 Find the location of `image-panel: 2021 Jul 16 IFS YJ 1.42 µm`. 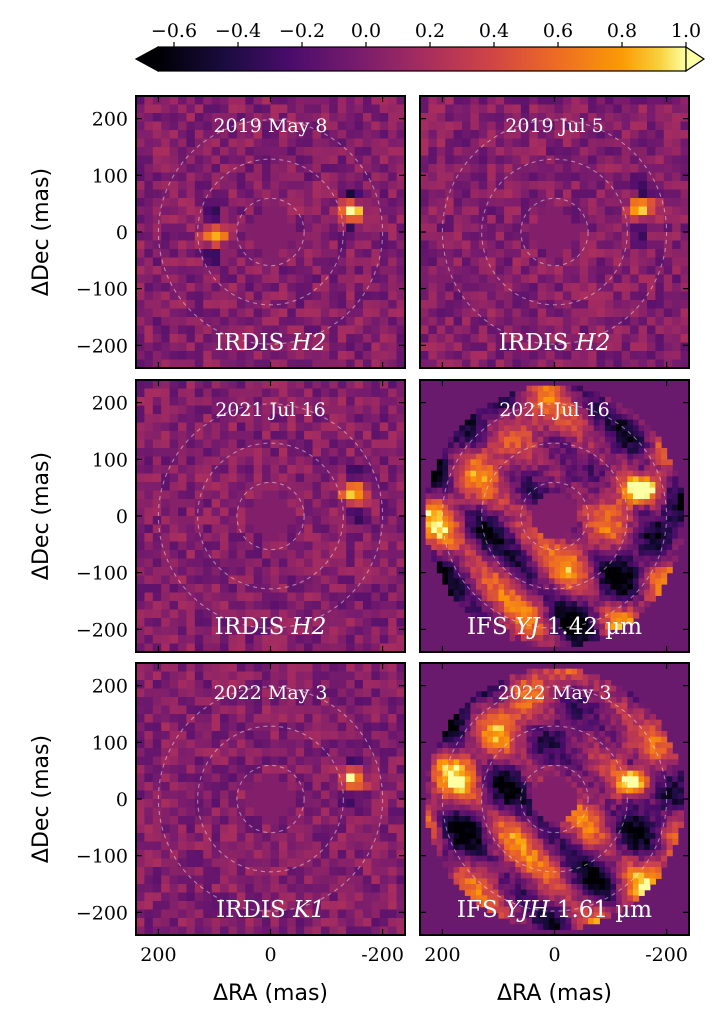

image-panel: 2021 Jul 16 IFS YJ 1.42 µm is located at coordinates (554, 516).